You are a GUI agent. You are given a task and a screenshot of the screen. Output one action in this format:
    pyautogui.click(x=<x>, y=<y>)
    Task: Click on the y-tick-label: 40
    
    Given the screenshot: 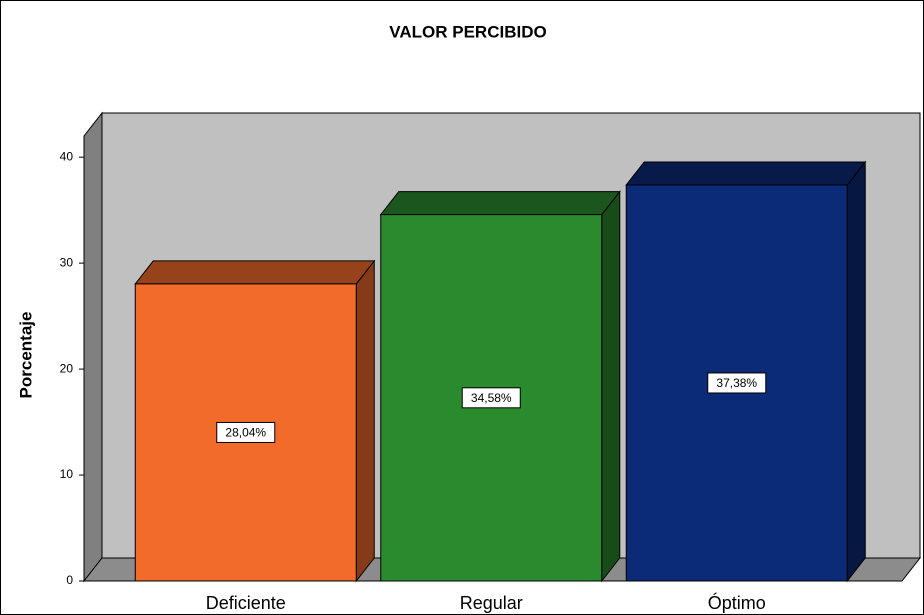 What is the action you would take?
    pyautogui.click(x=67, y=156)
    